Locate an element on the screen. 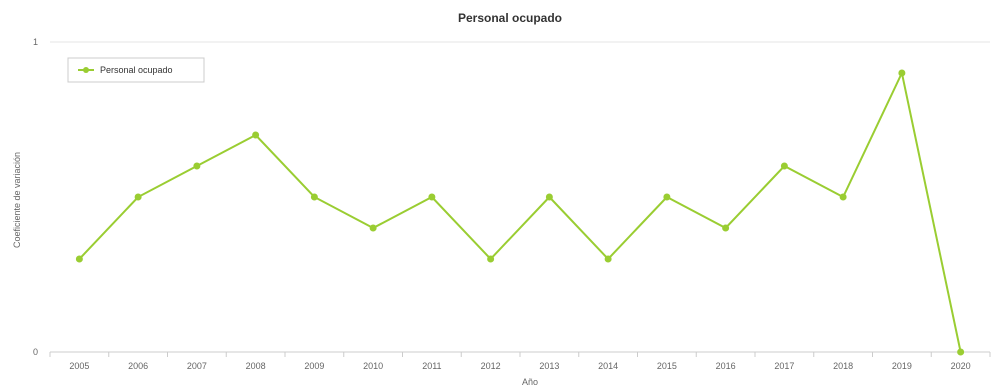 This screenshot has width=1000, height=388. legend-marker-dot is located at coordinates (86, 70).